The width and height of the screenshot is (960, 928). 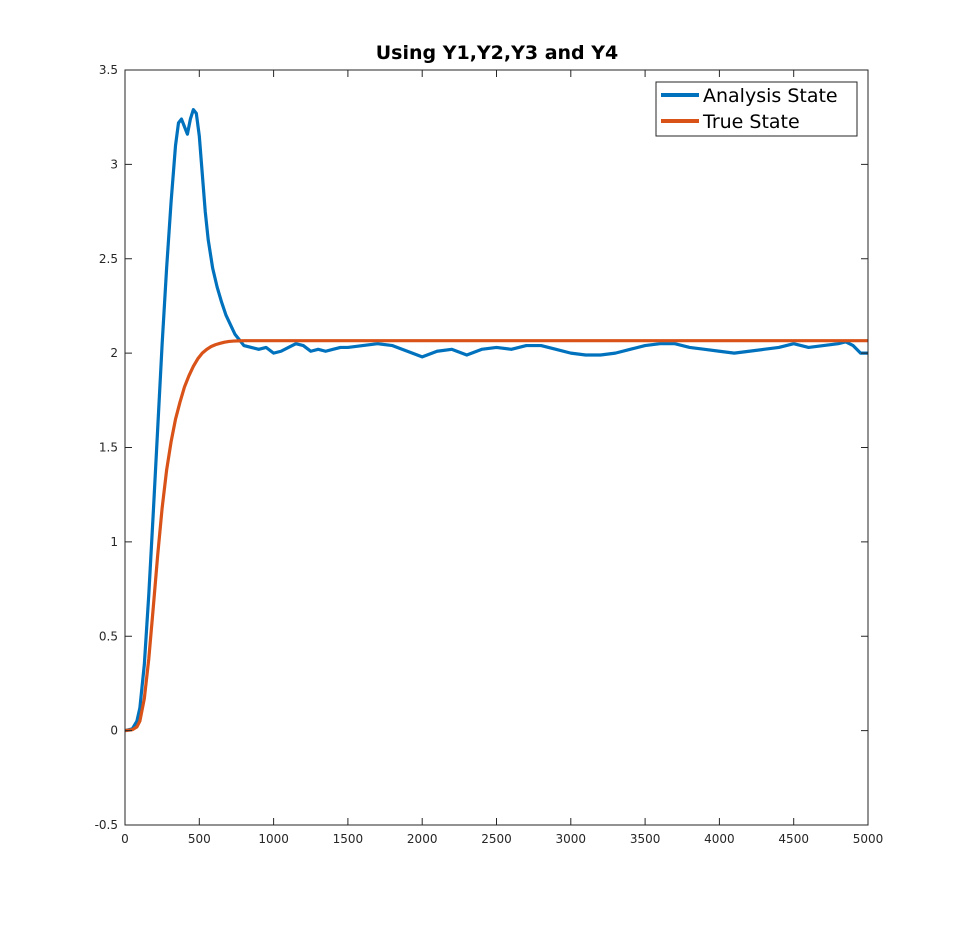 I want to click on x-tick-label: 3000, so click(x=571, y=839).